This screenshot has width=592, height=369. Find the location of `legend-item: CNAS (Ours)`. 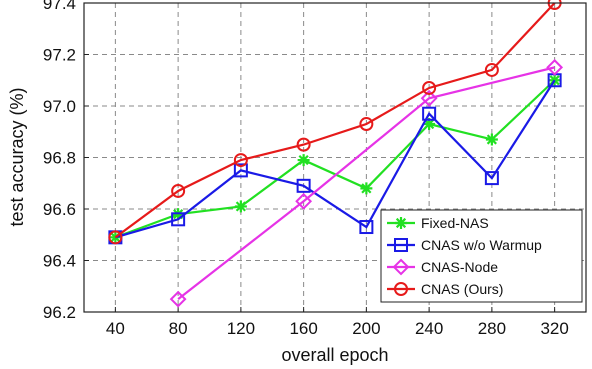

legend-item: CNAS (Ours) is located at coordinates (445, 289).